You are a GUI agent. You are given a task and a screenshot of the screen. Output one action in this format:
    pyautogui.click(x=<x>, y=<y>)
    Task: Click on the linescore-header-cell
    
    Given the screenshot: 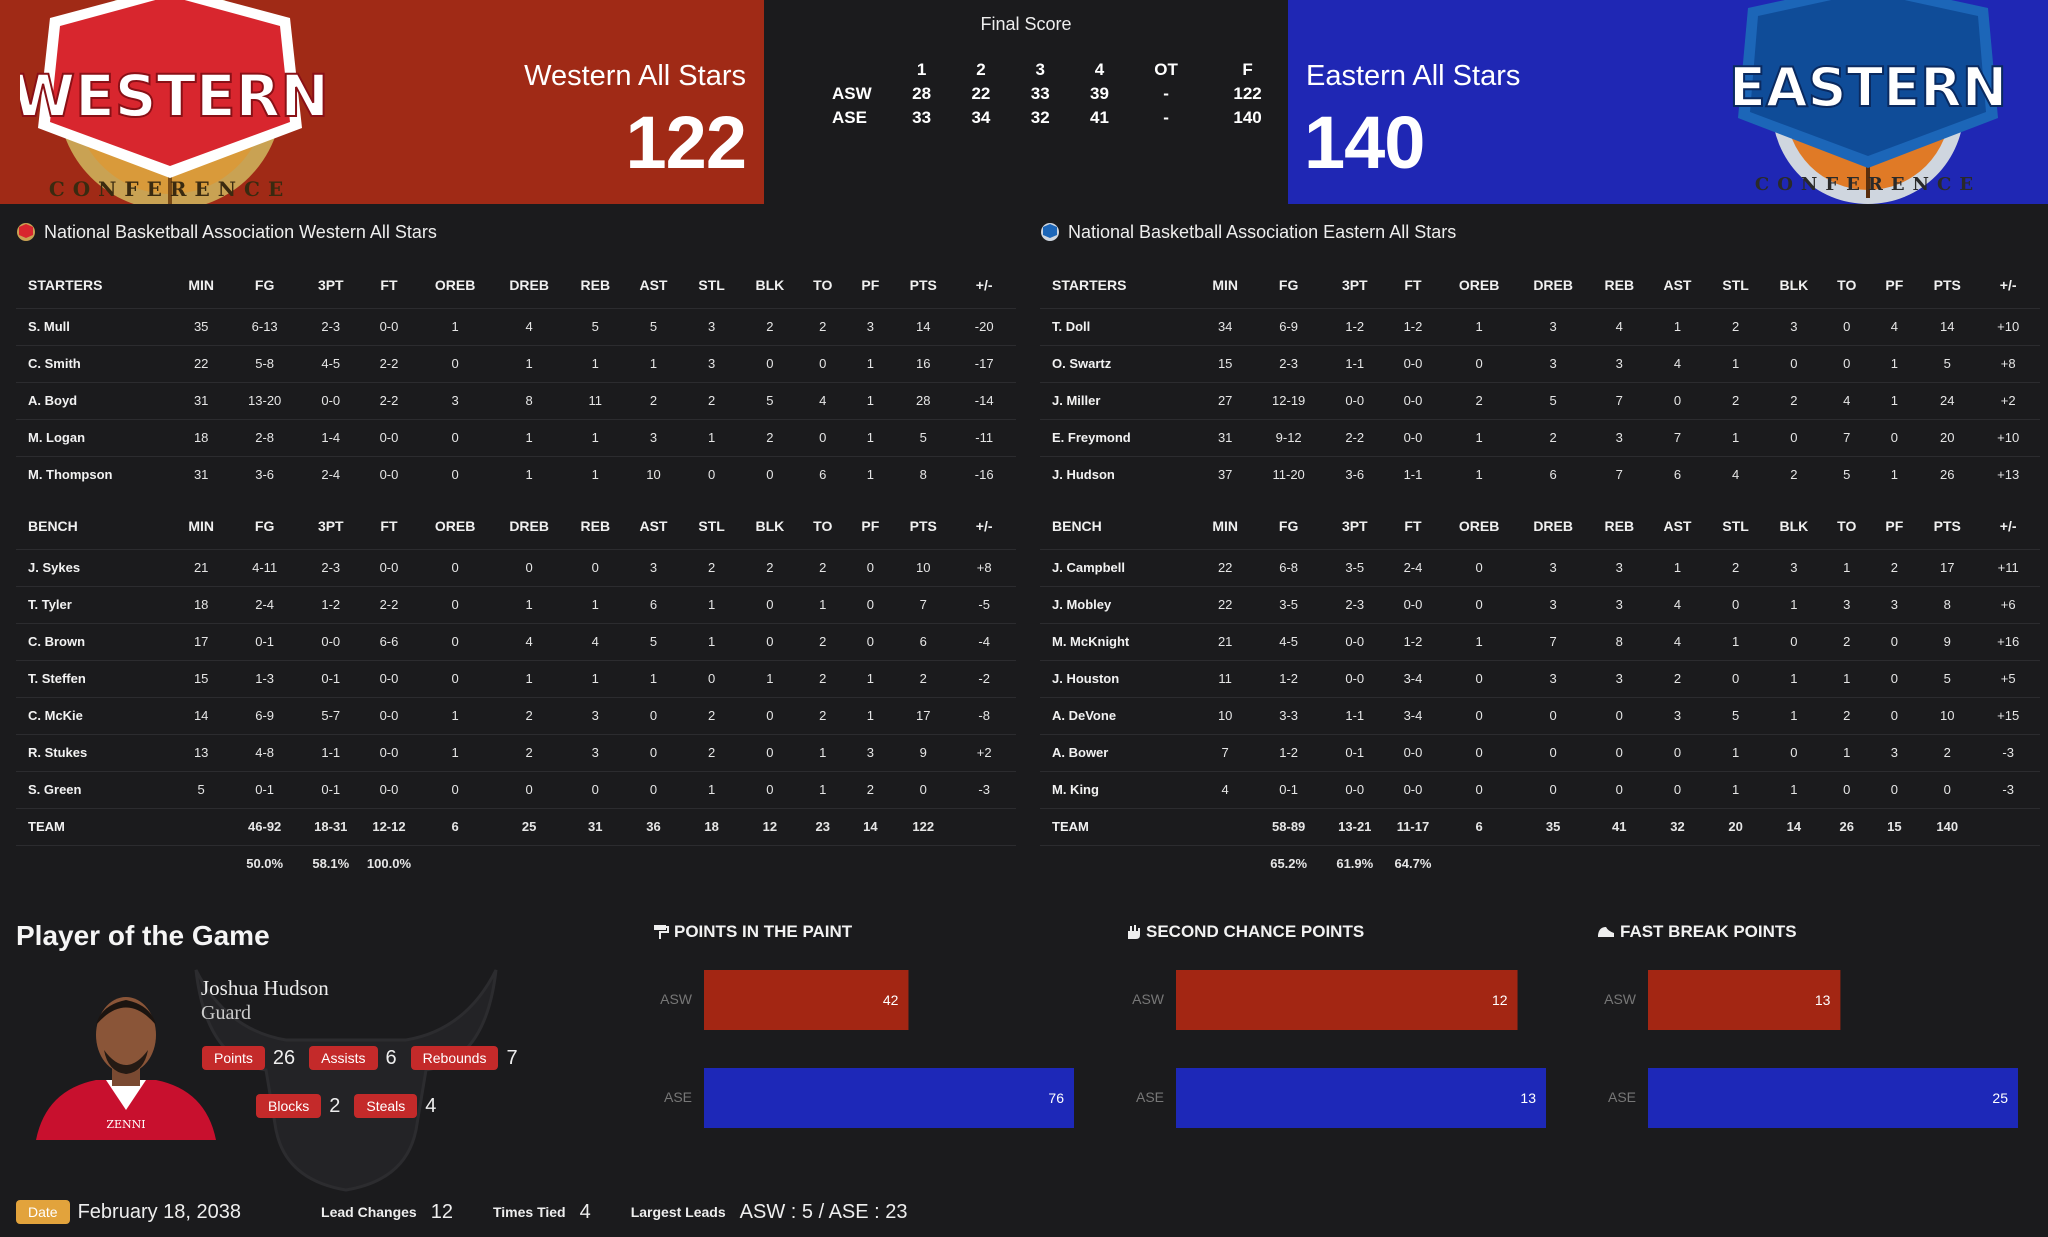 What is the action you would take?
    pyautogui.click(x=862, y=70)
    